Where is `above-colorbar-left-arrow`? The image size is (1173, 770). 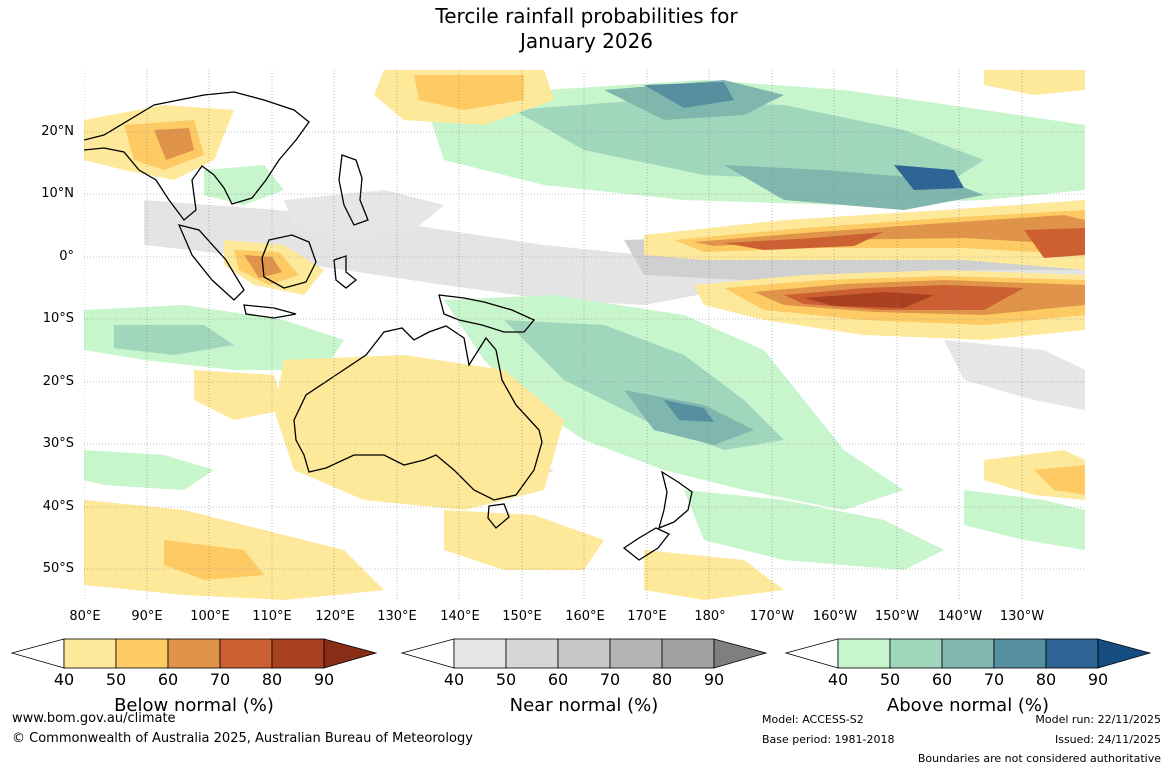 above-colorbar-left-arrow is located at coordinates (811, 653).